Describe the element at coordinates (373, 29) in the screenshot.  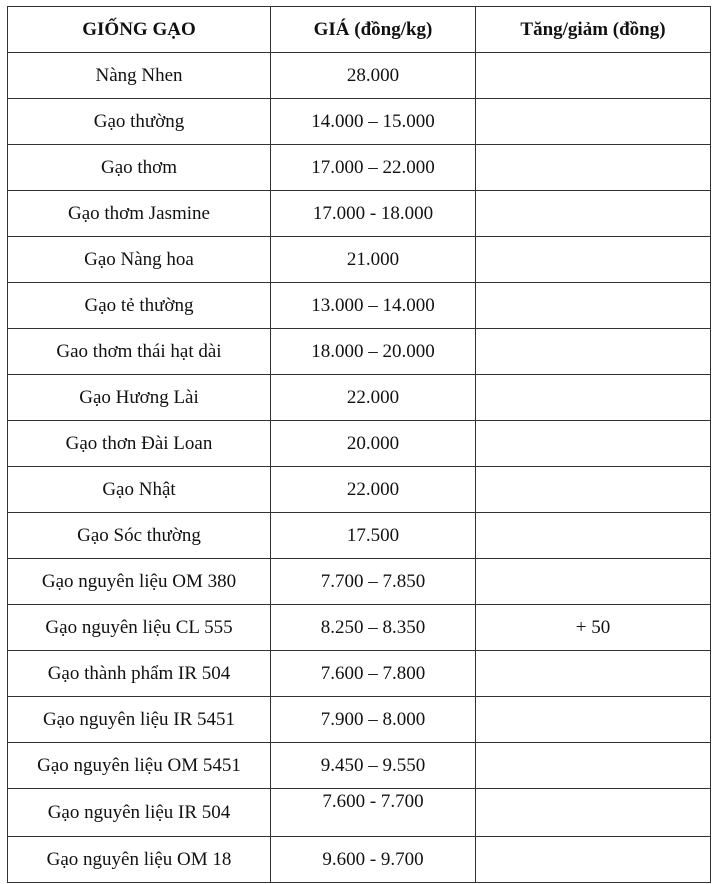
I see `header-price: GIÁ (đồng/kg)` at that location.